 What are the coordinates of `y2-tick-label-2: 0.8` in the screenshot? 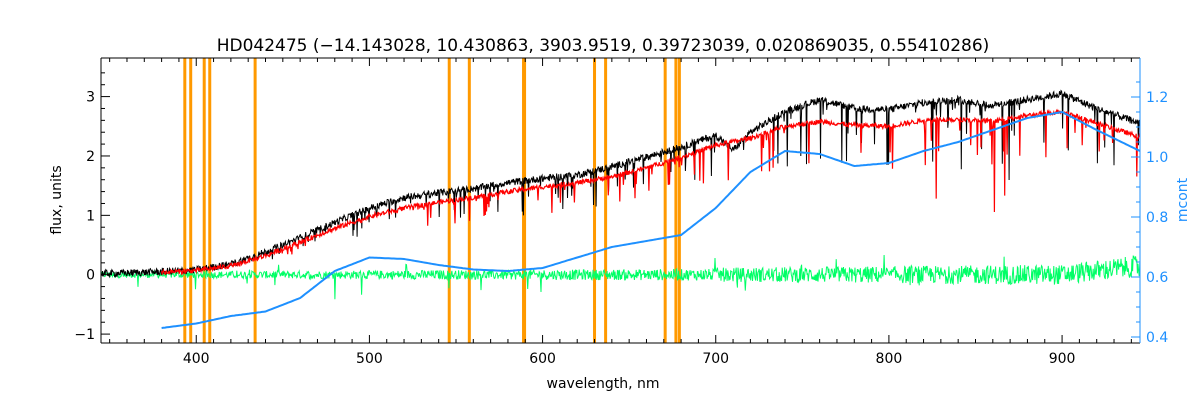 It's located at (1157, 218).